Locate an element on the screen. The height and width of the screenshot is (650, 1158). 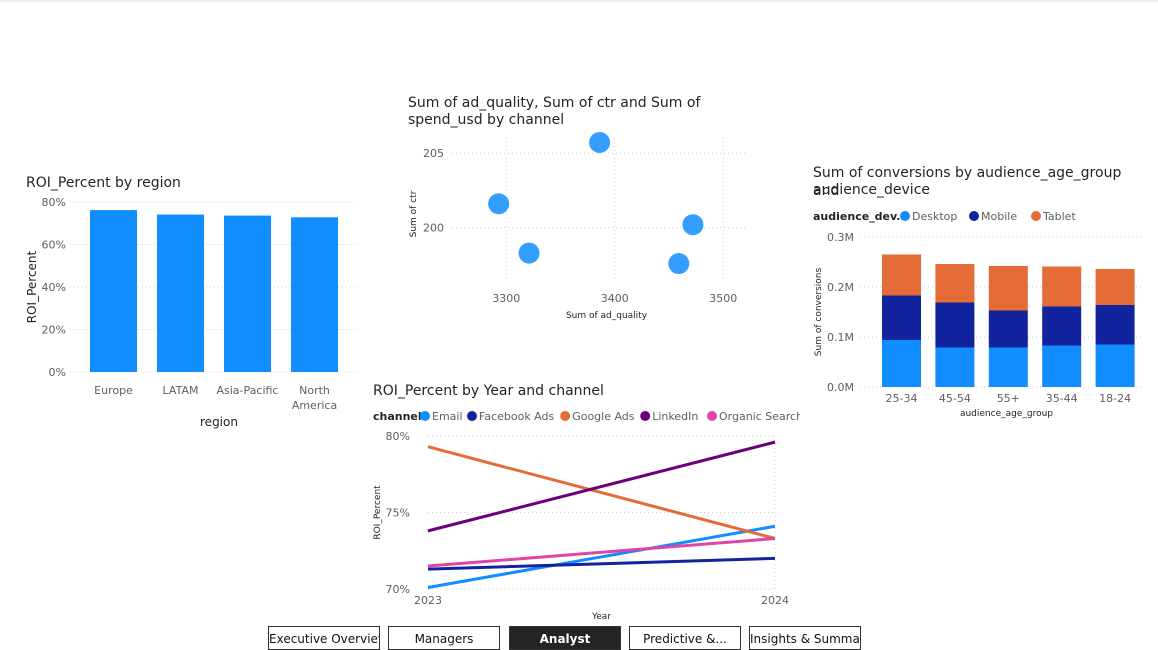
legend-item: Facebook Ads is located at coordinates (516, 416).